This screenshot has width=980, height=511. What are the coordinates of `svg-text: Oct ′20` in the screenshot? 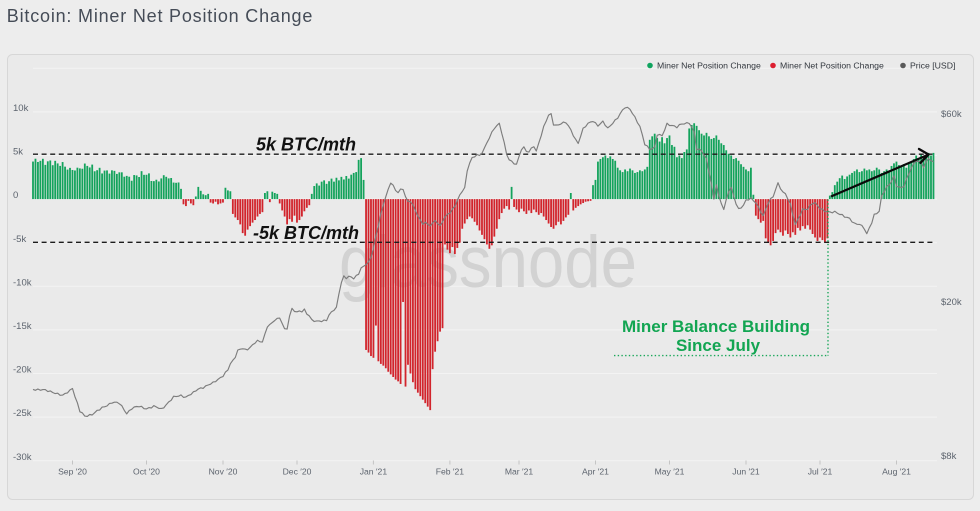 It's located at (146, 472).